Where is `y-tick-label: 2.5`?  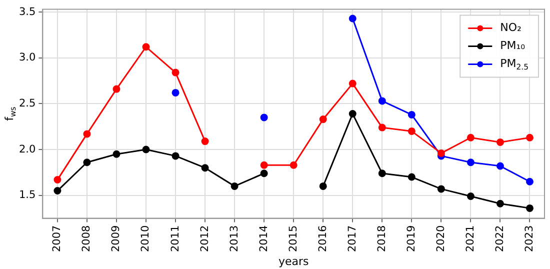
y-tick-label: 2.5 is located at coordinates (27, 103).